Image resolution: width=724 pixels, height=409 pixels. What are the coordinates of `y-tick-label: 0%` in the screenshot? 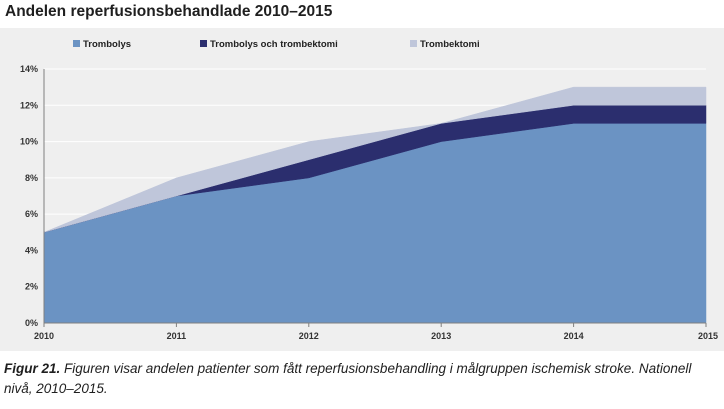 It's located at (31, 323).